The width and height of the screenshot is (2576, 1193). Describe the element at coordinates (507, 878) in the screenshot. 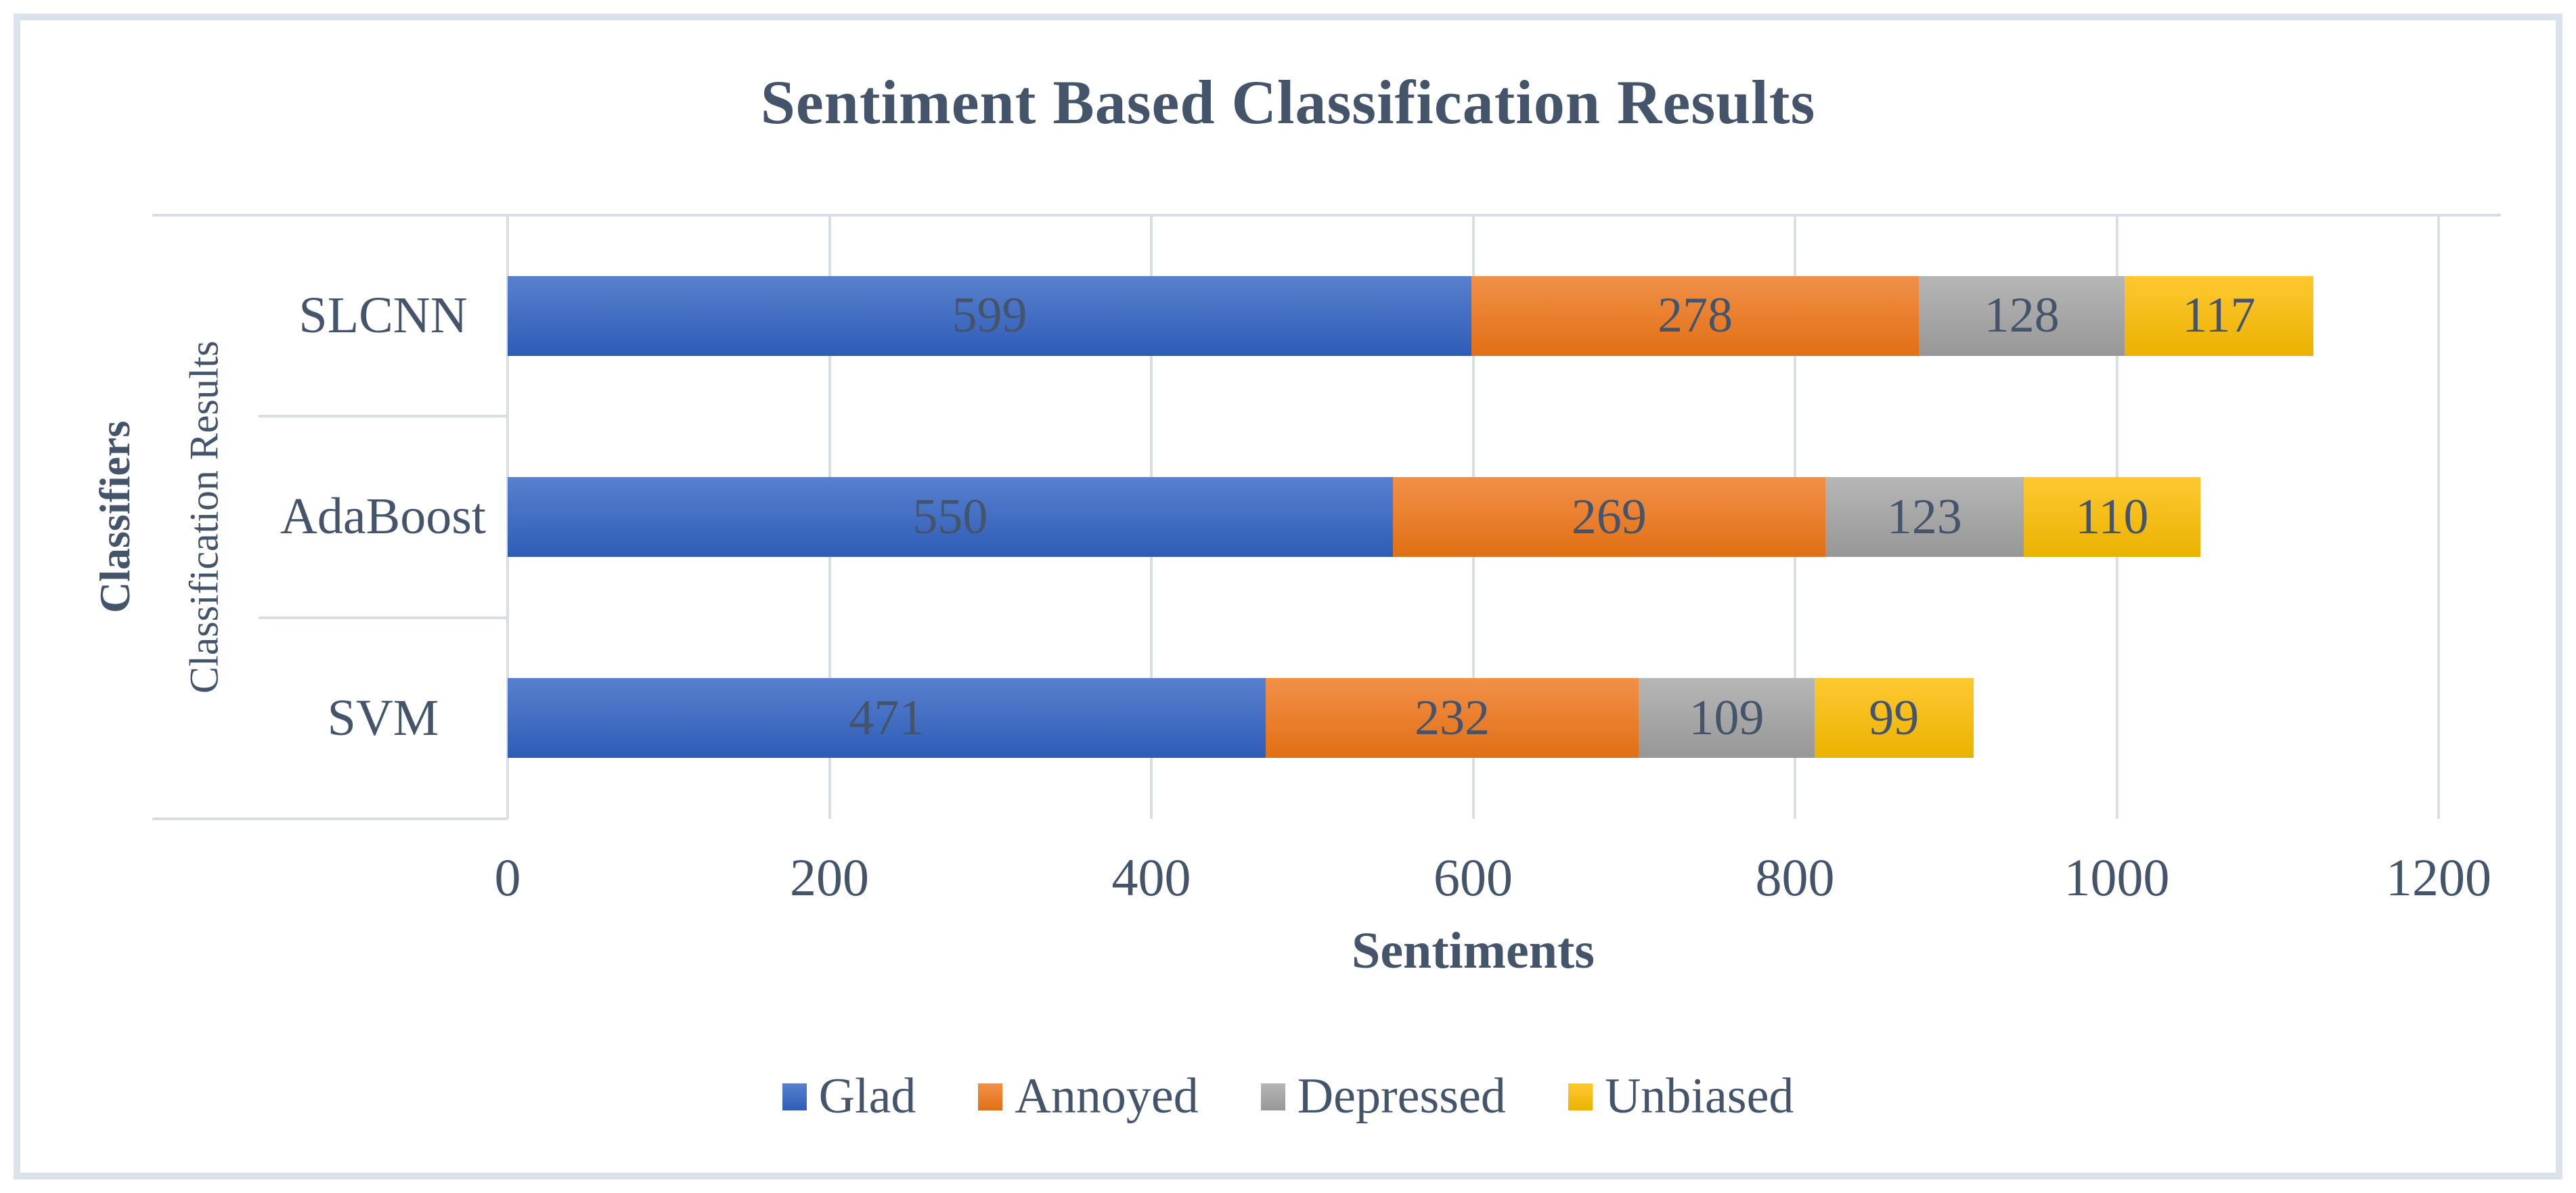

I see `x-tick-label: 0` at that location.